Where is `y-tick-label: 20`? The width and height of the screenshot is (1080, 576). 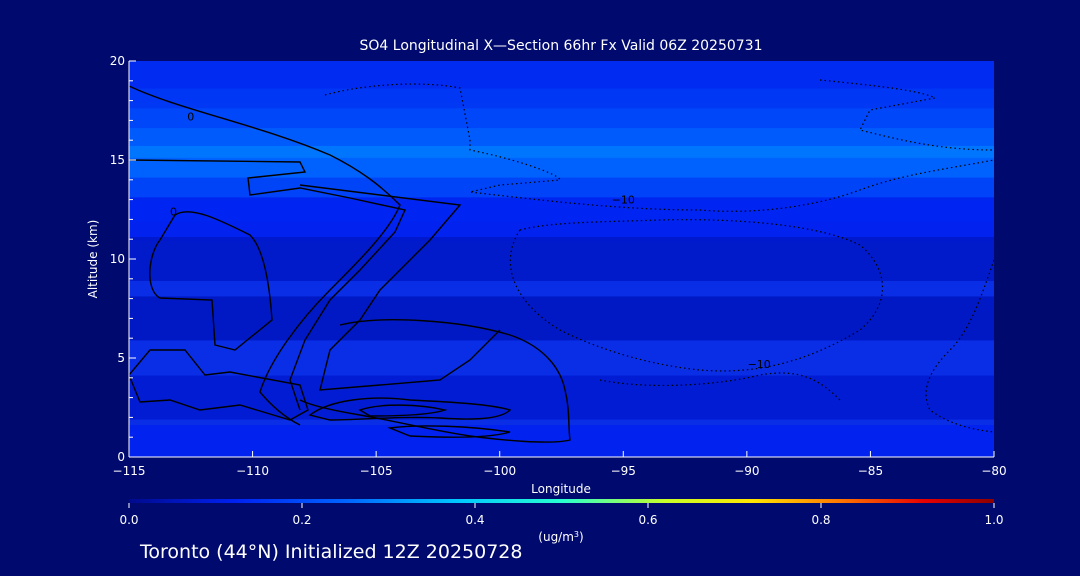
y-tick-label: 20 is located at coordinates (117, 61).